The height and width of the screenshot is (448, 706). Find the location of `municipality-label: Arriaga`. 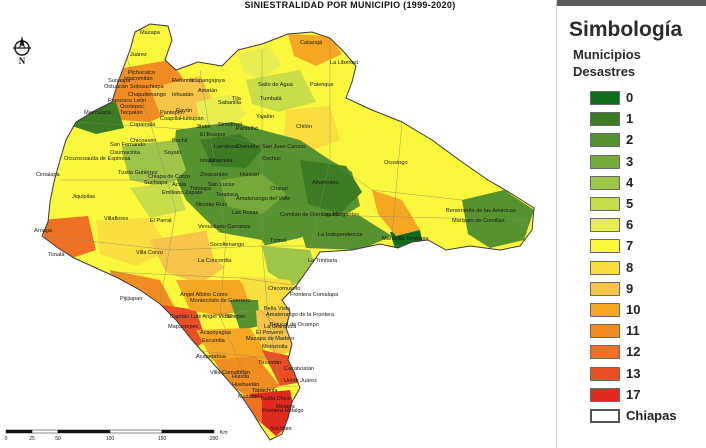

municipality-label: Arriaga is located at coordinates (43, 231).